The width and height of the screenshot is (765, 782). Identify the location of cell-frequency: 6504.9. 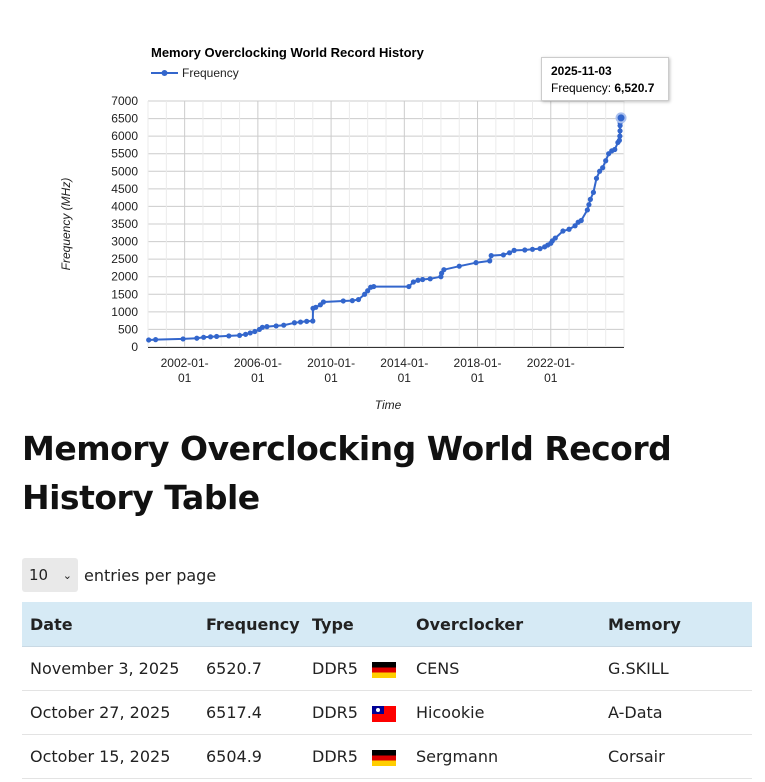
(251, 756).